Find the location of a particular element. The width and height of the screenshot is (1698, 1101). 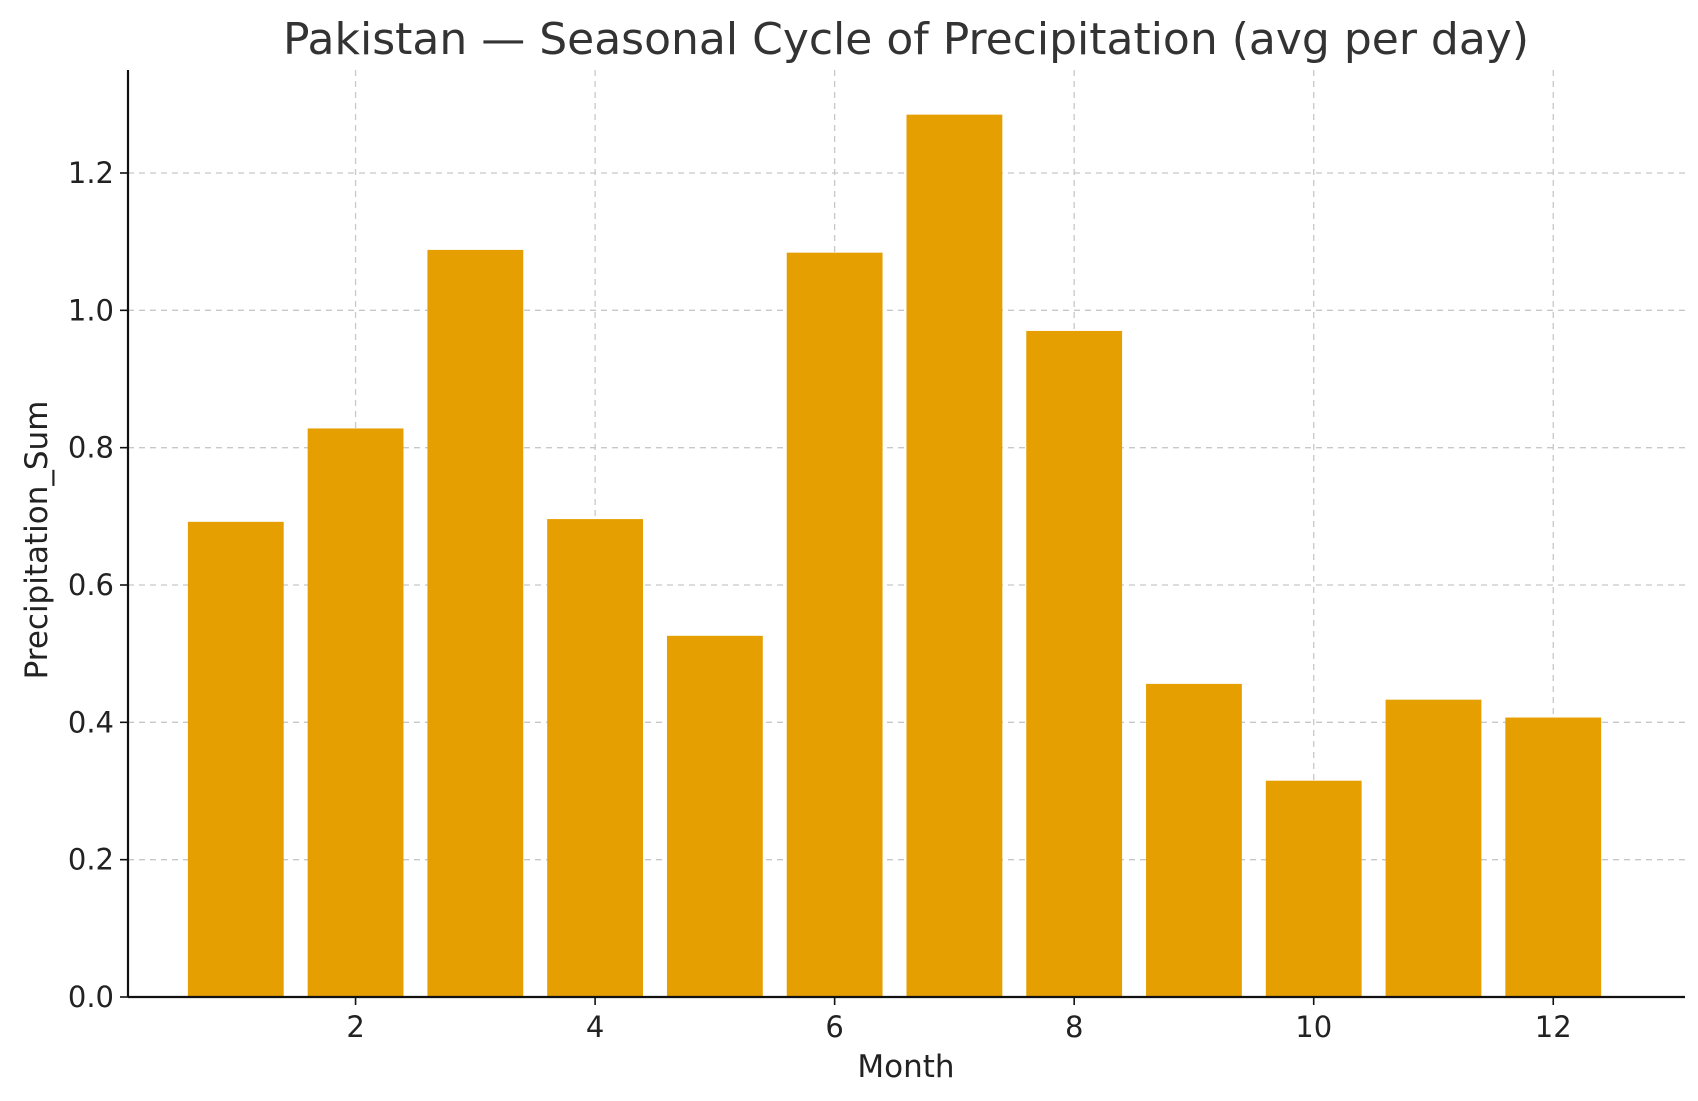

x-tick-label-0: 2 is located at coordinates (355, 1027).